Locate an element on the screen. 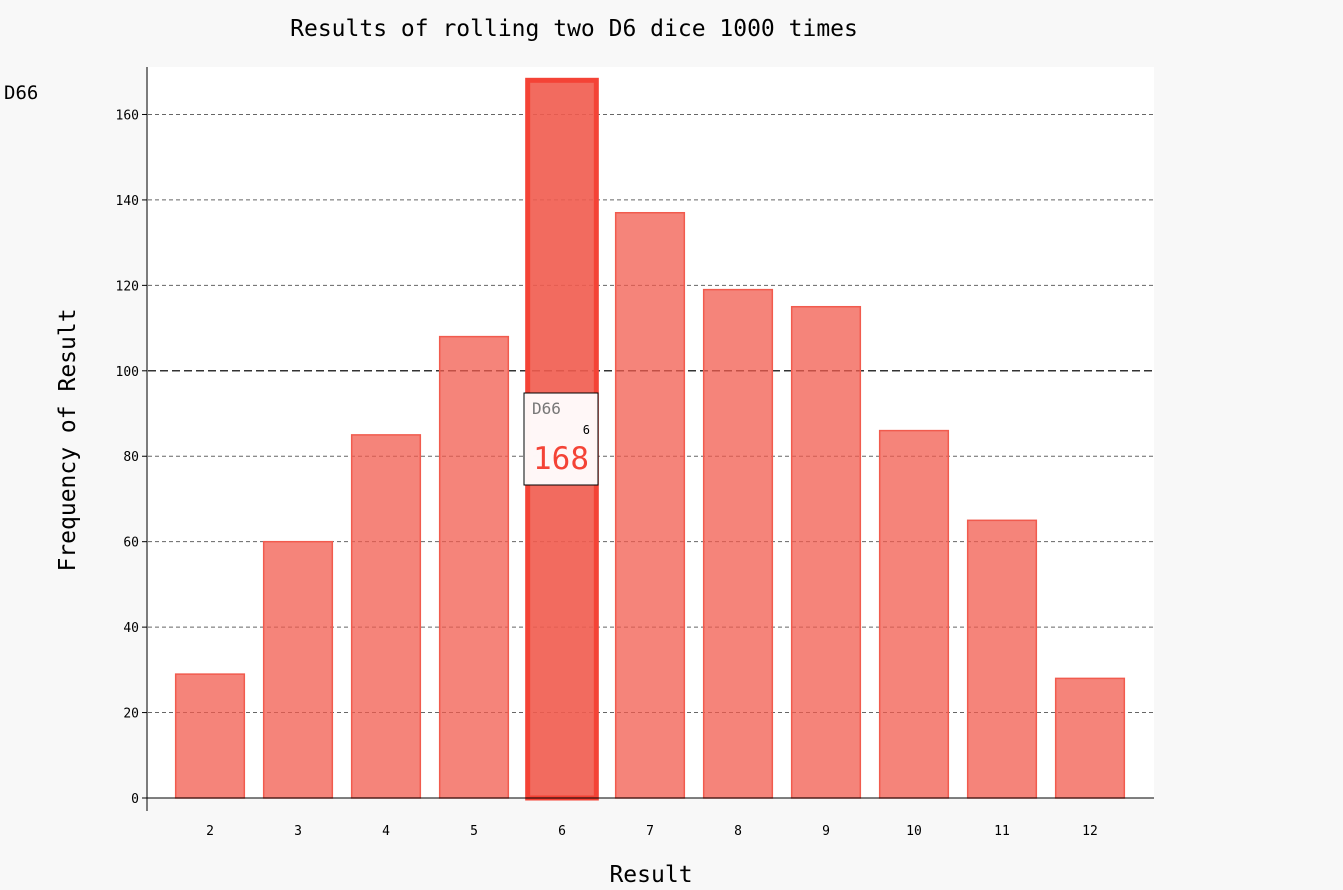 The width and height of the screenshot is (1343, 890). y-tick-label-120: 120 is located at coordinates (127, 286).